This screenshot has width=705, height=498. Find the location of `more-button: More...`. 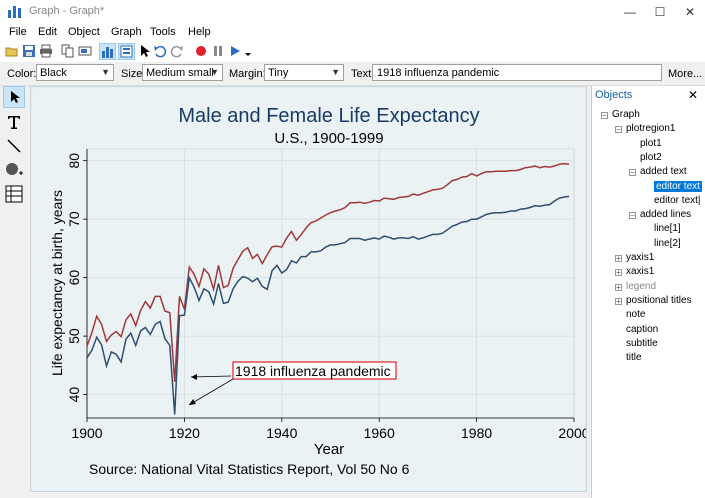

more-button: More... is located at coordinates (685, 74).